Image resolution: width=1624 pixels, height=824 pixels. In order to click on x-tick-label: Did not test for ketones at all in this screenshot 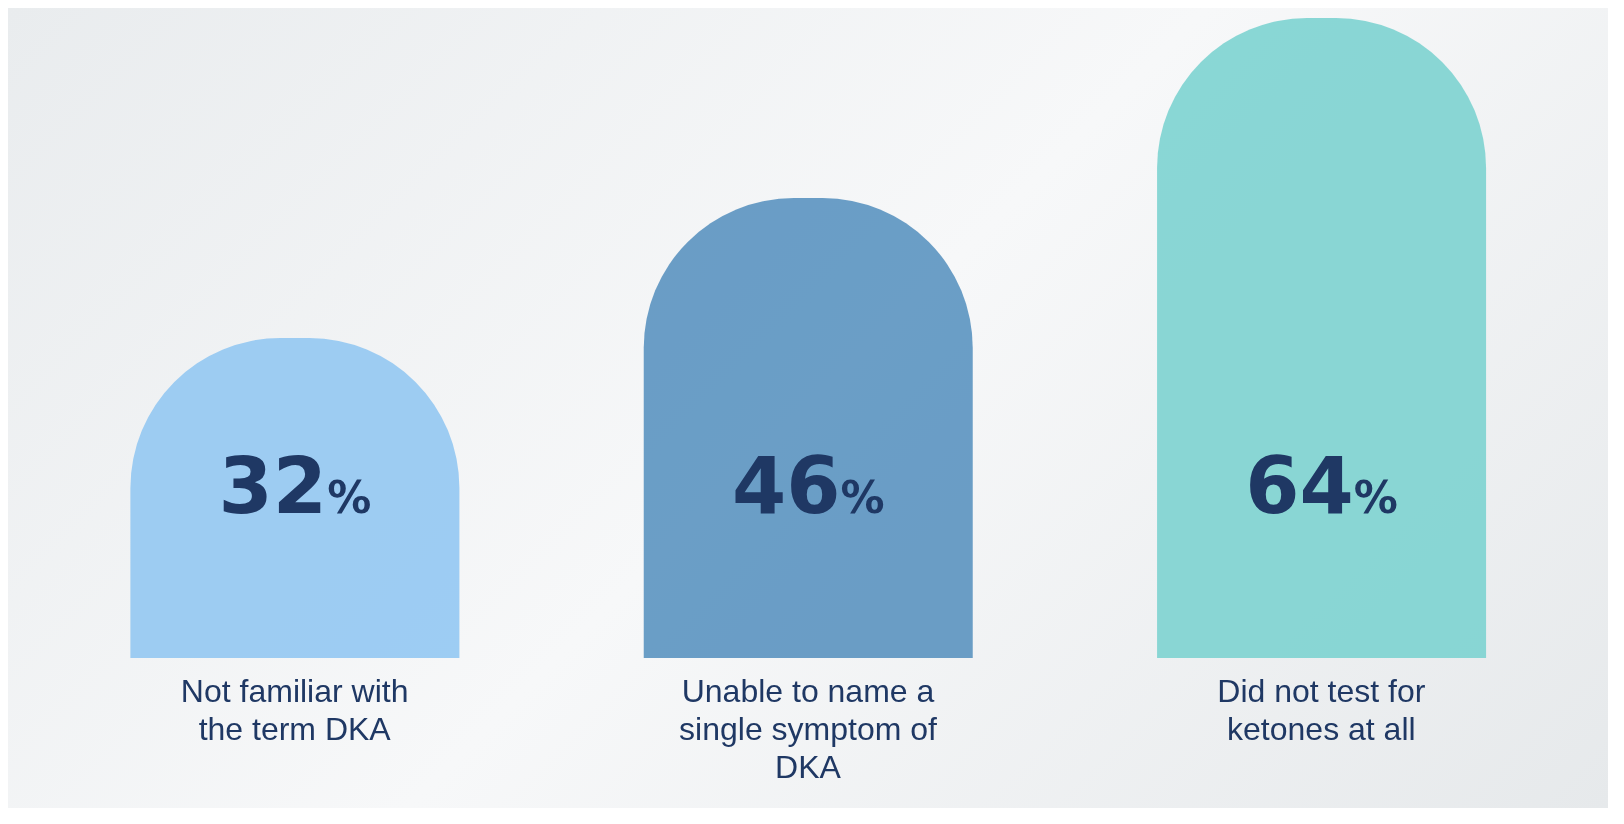, I will do `click(1321, 710)`.